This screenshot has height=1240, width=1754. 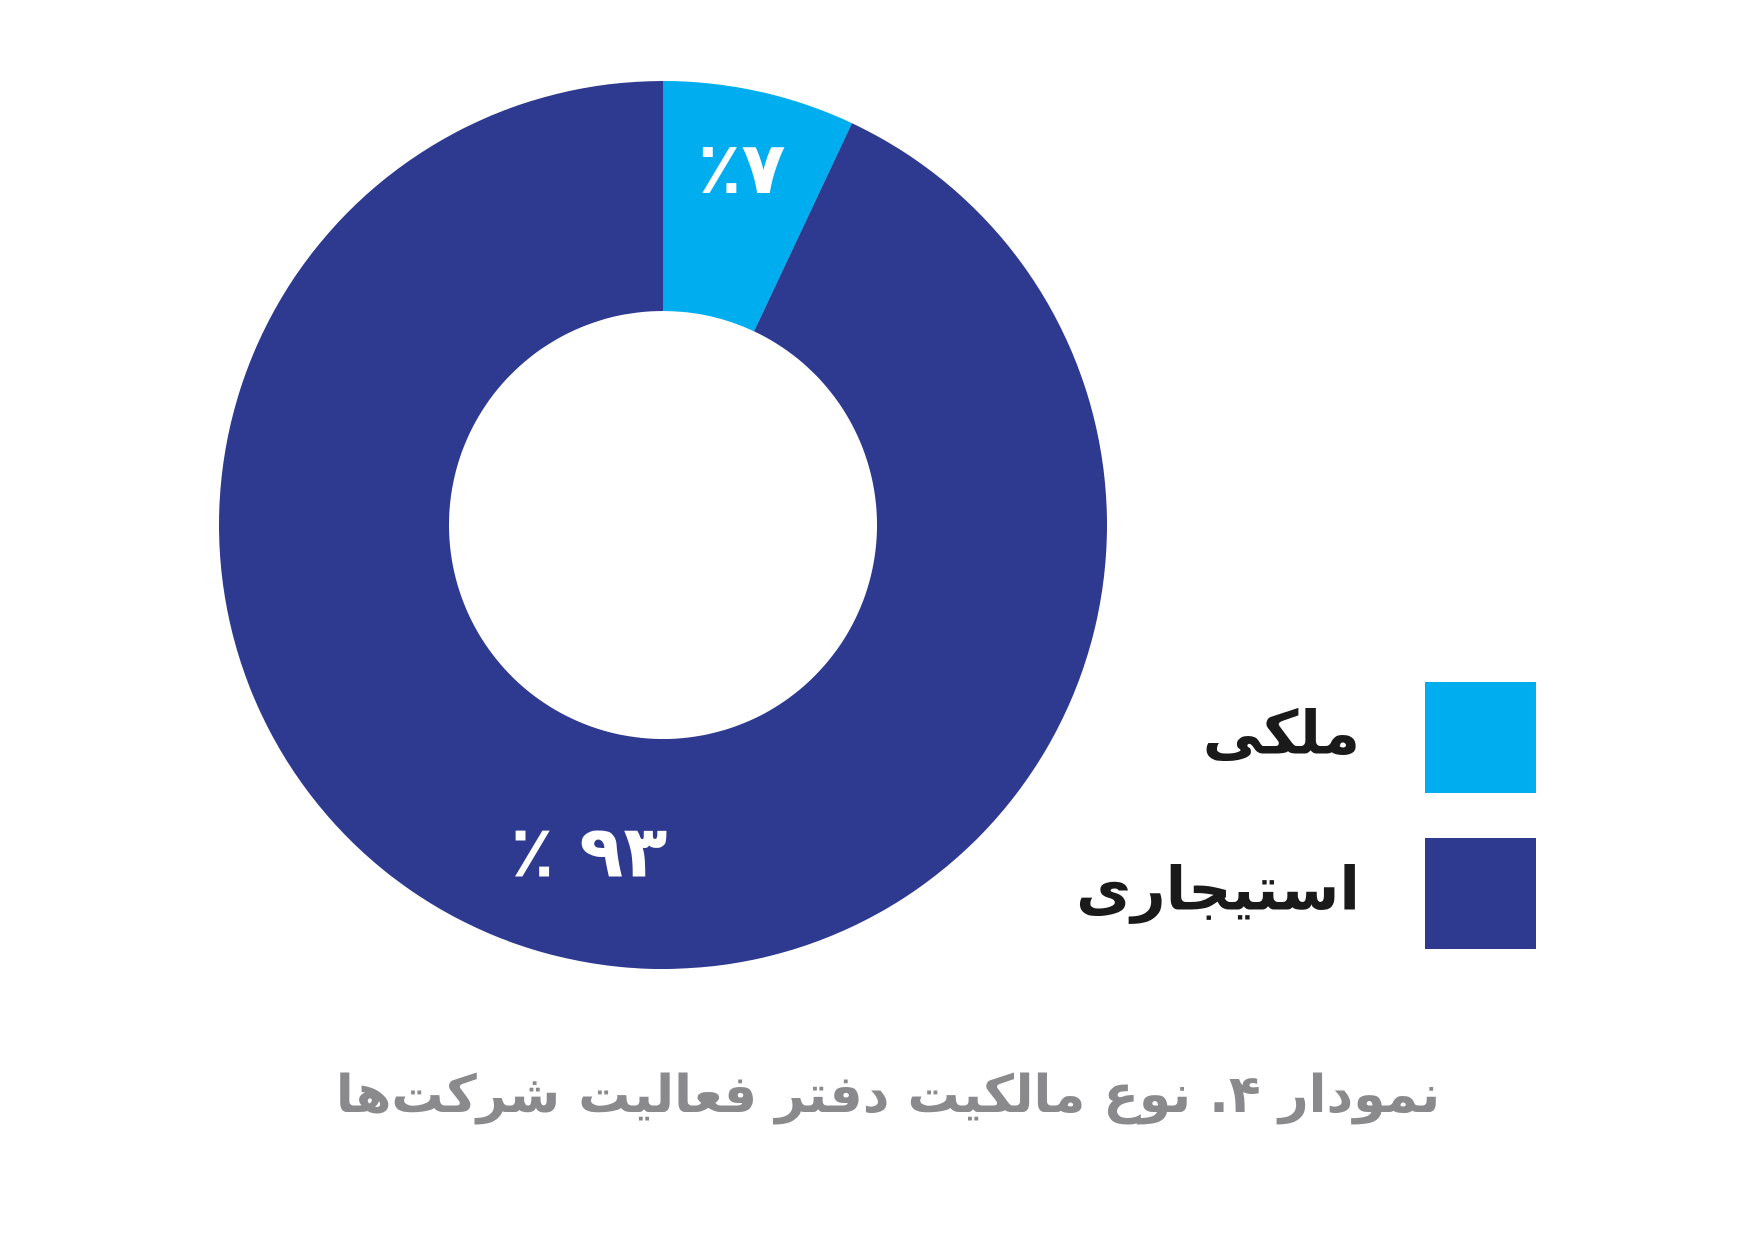 I want to click on chart-title: نمودار ۴. نوع مالکیت دفتر فعالیت شرکت‌ها, so click(x=888, y=1095).